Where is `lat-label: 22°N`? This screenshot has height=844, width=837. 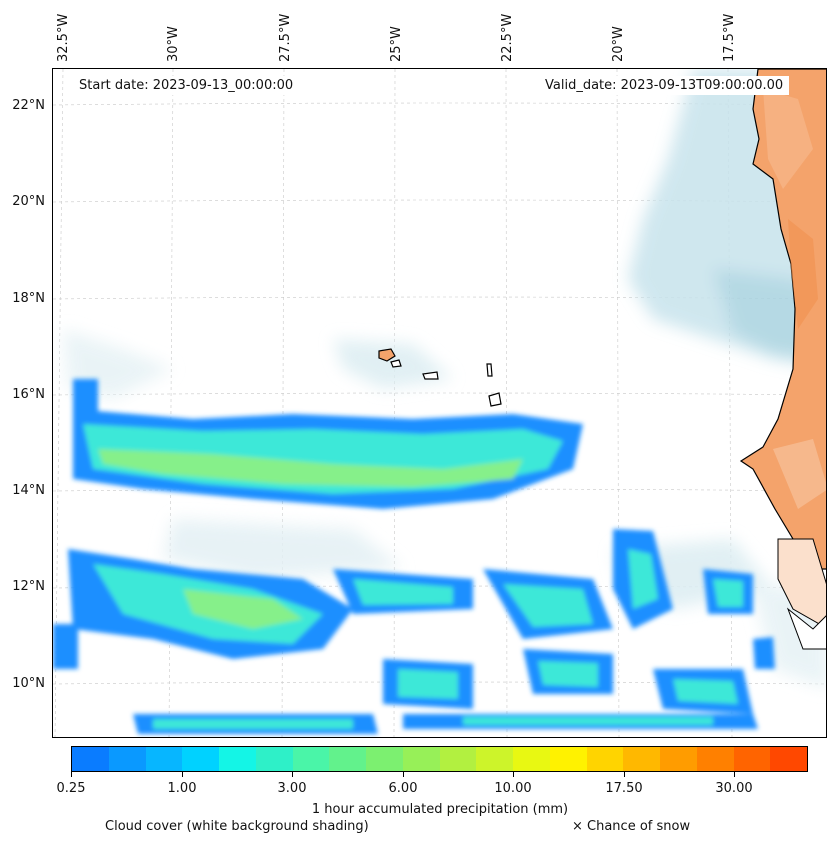 lat-label: 22°N is located at coordinates (28, 105).